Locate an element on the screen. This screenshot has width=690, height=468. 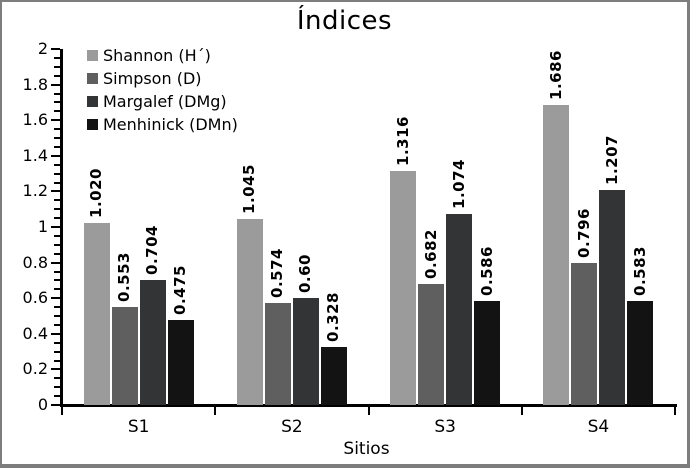
bar-s3-series1 is located at coordinates (403, 287).